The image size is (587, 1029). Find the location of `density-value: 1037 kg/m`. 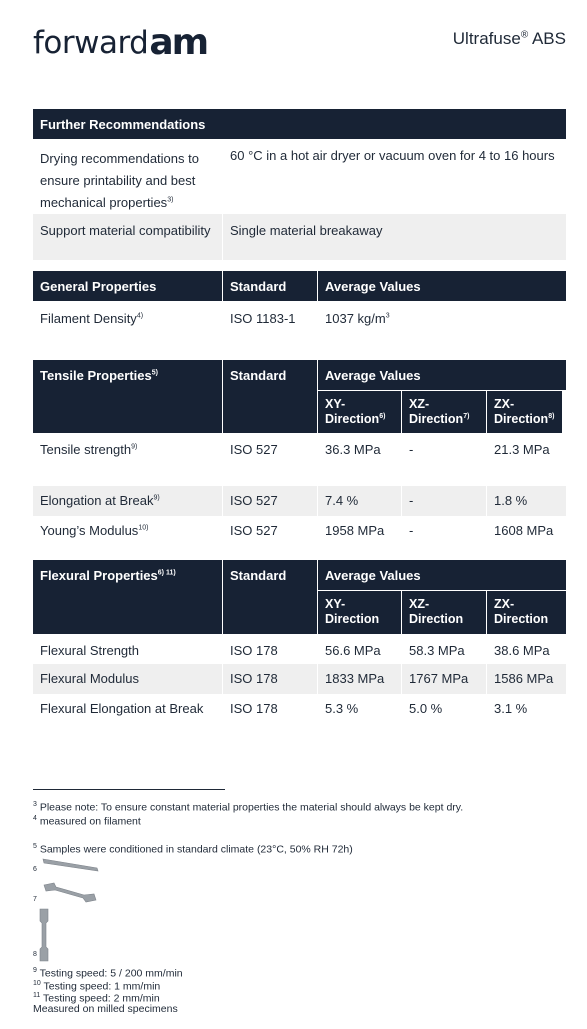

density-value: 1037 kg/m is located at coordinates (355, 318).